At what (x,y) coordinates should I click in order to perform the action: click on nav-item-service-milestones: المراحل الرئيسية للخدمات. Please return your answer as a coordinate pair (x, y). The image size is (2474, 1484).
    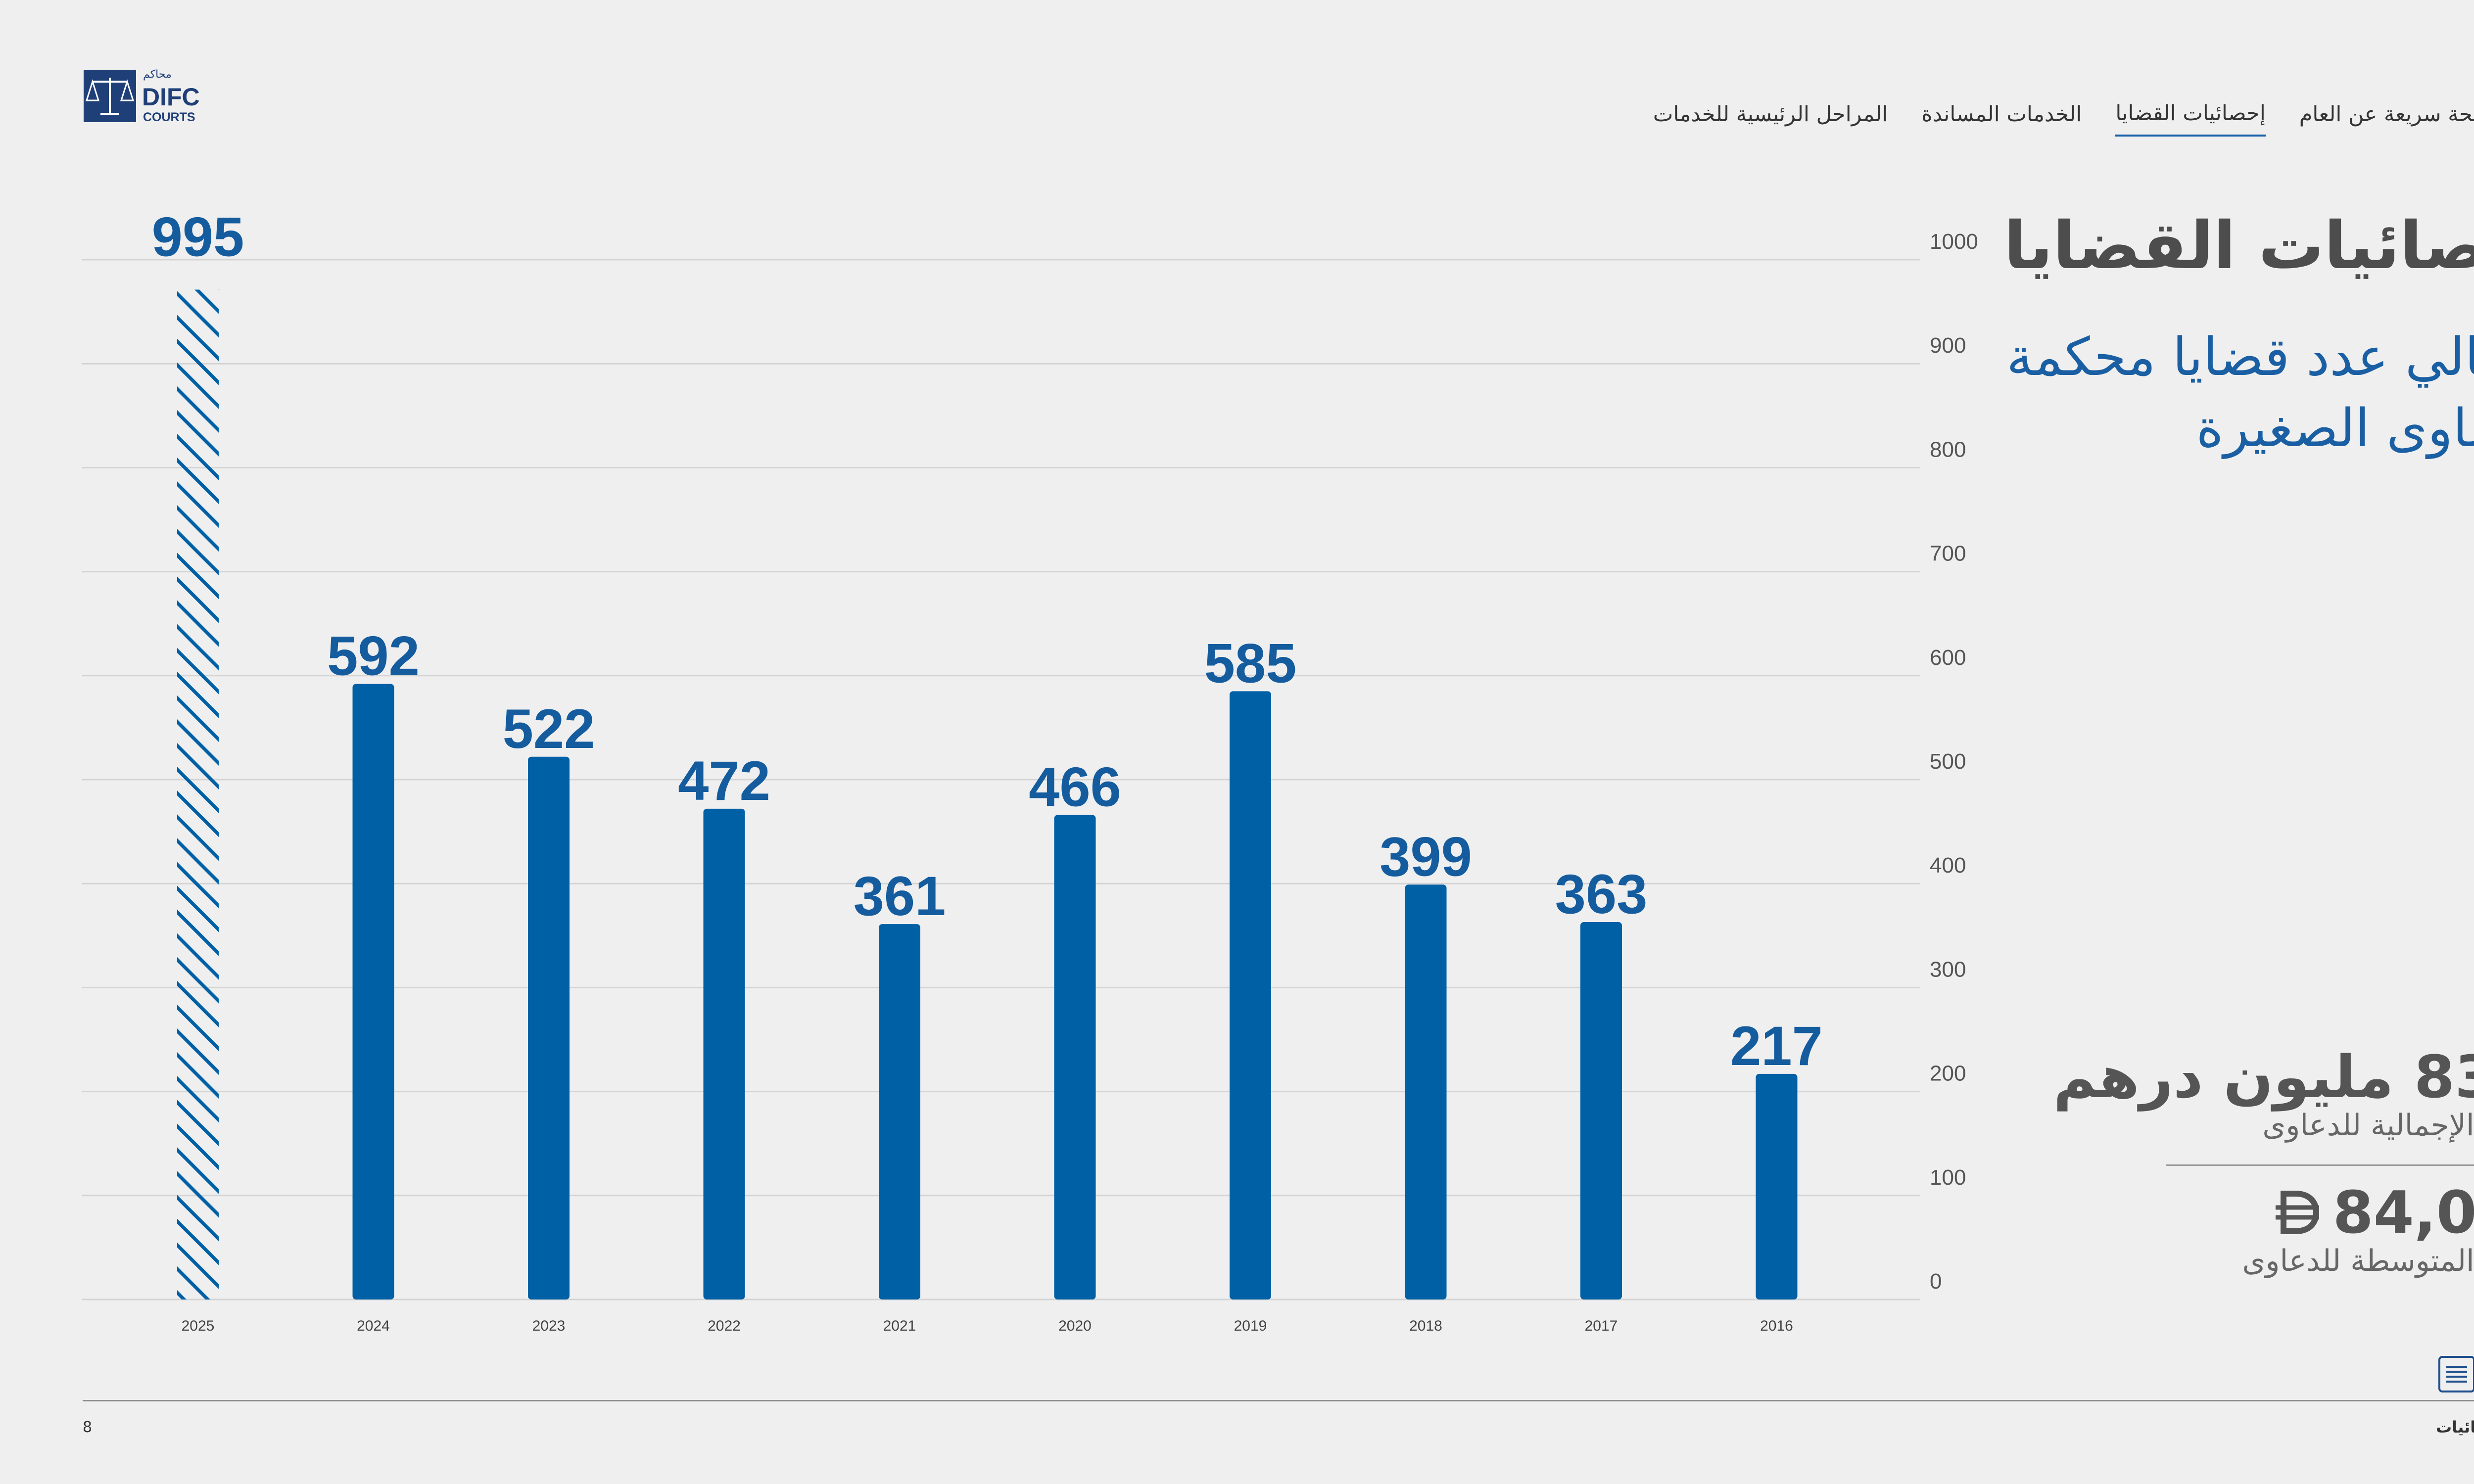
    Looking at the image, I should click on (1771, 114).